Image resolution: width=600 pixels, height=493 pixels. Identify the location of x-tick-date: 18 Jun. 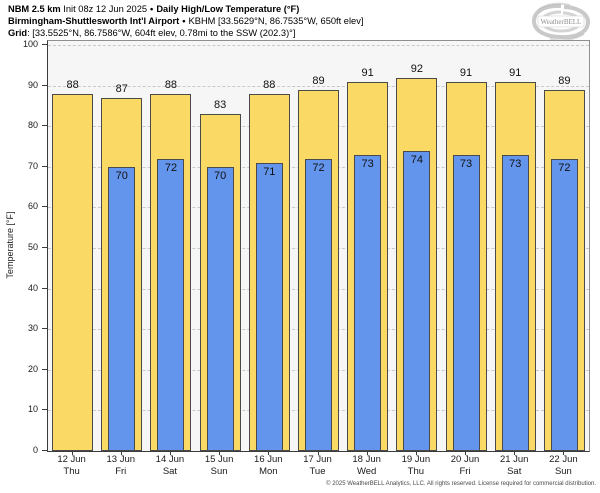
(366, 459).